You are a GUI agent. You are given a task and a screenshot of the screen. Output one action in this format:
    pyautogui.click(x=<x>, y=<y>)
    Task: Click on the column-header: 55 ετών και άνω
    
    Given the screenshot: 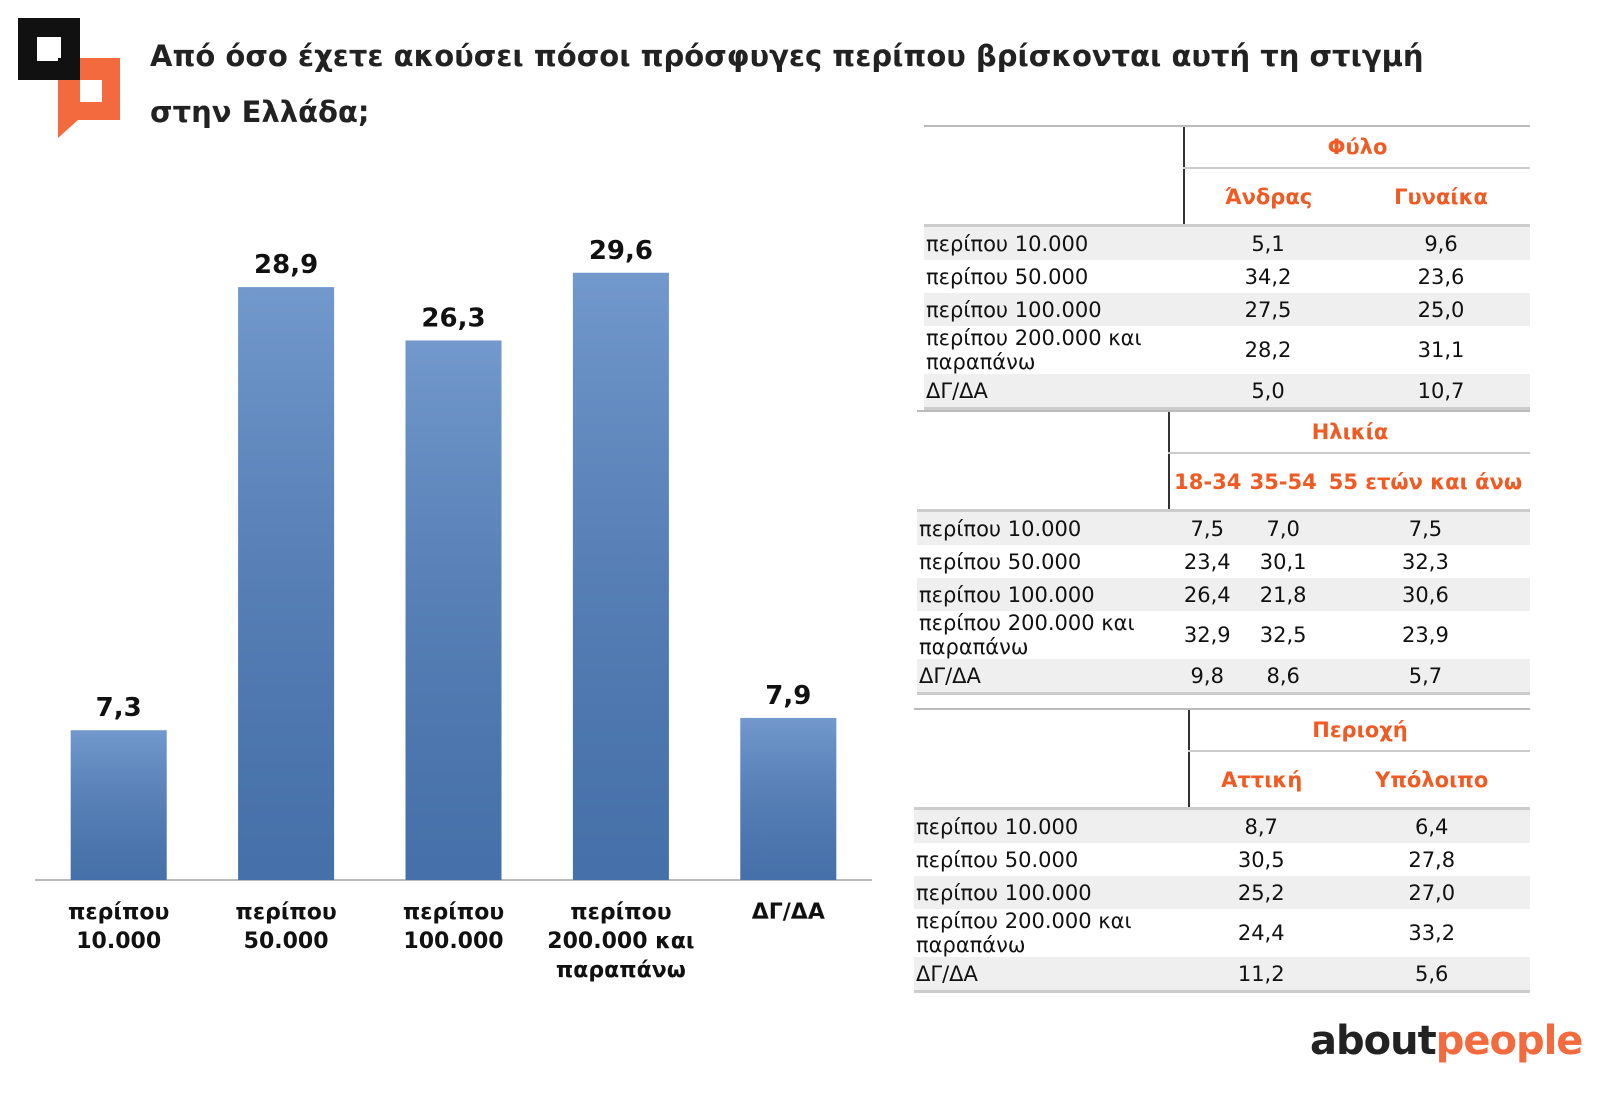 What is the action you would take?
    pyautogui.click(x=1425, y=482)
    